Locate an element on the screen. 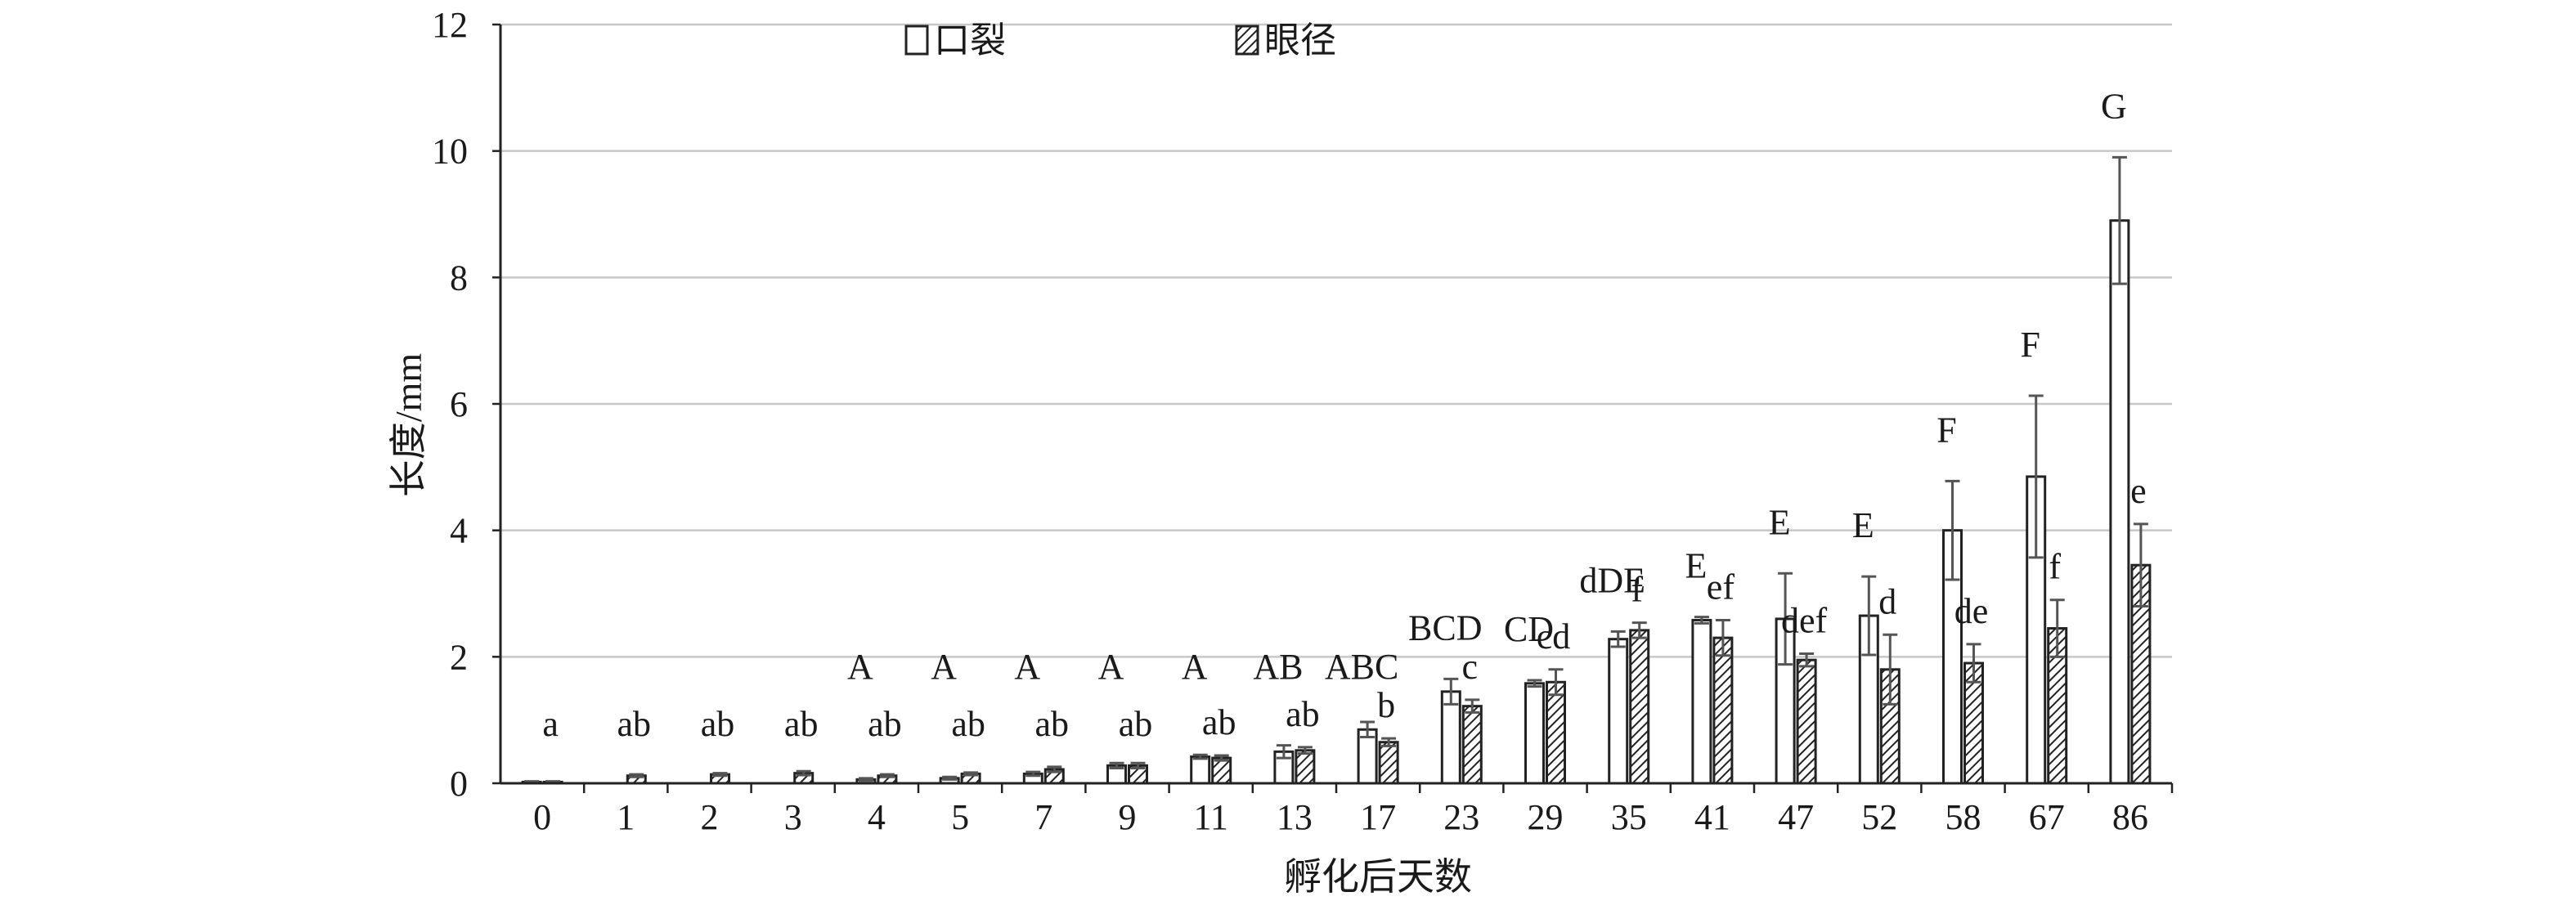 The image size is (2576, 910). x-tick-label: 41 is located at coordinates (1712, 817).